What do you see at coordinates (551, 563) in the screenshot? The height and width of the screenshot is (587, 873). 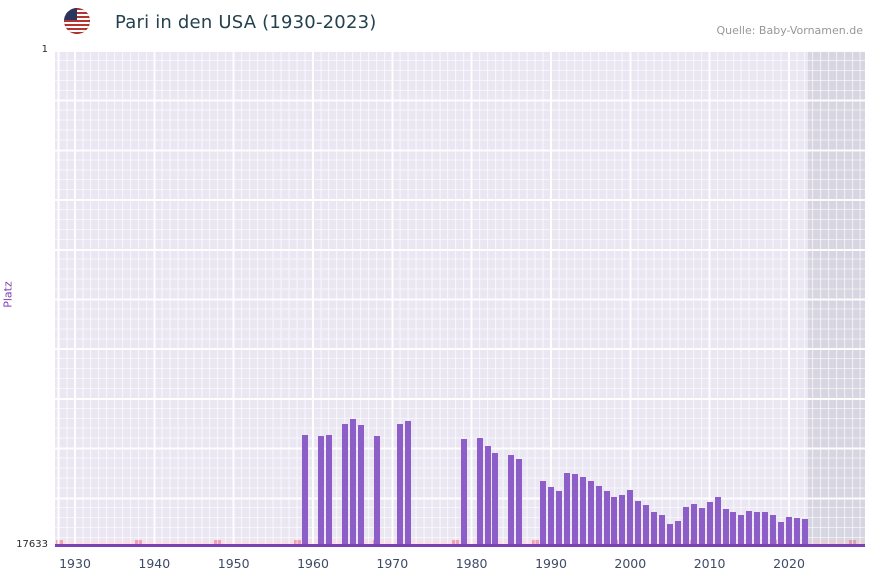 I see `x-tick-1990: 1990` at bounding box center [551, 563].